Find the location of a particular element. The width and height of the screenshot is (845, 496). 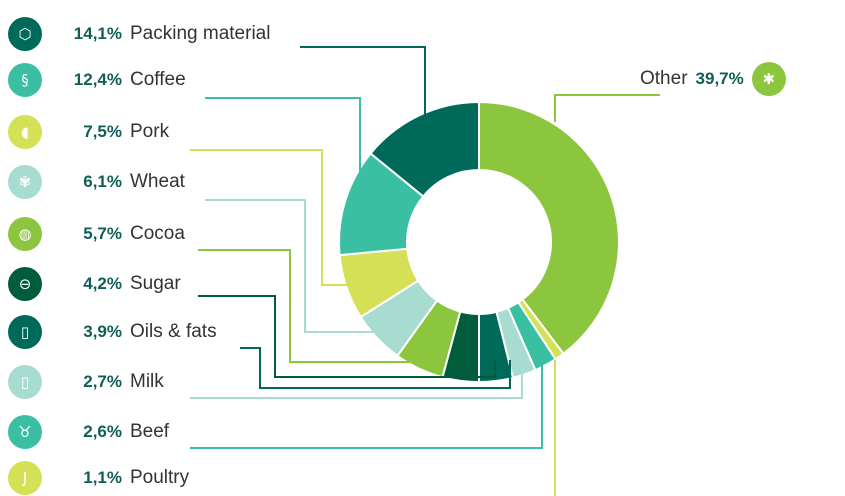

legend-pct: 1,1% is located at coordinates (102, 477).